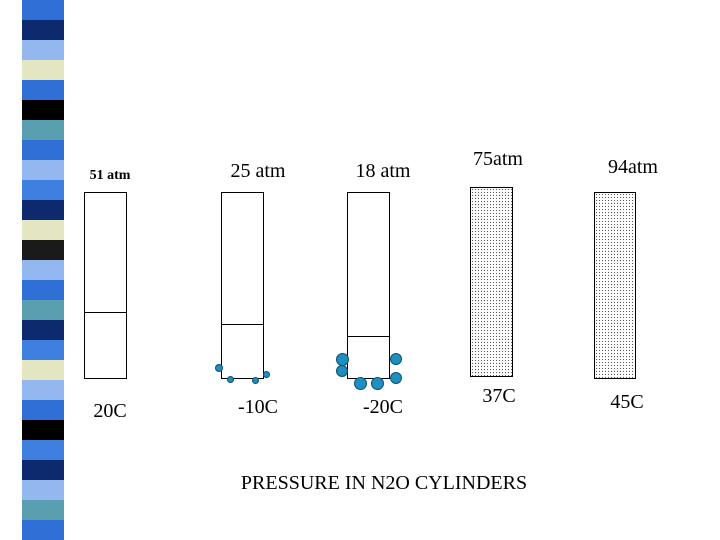  I want to click on decorative-stripe-bar, so click(43, 270).